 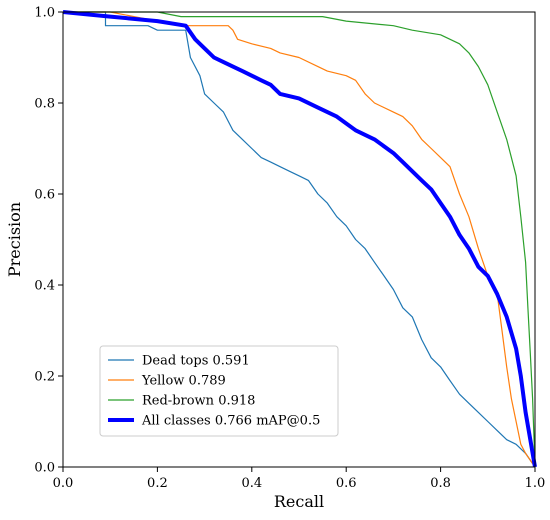 What do you see at coordinates (299, 501) in the screenshot?
I see `x-axis-label: Recall` at bounding box center [299, 501].